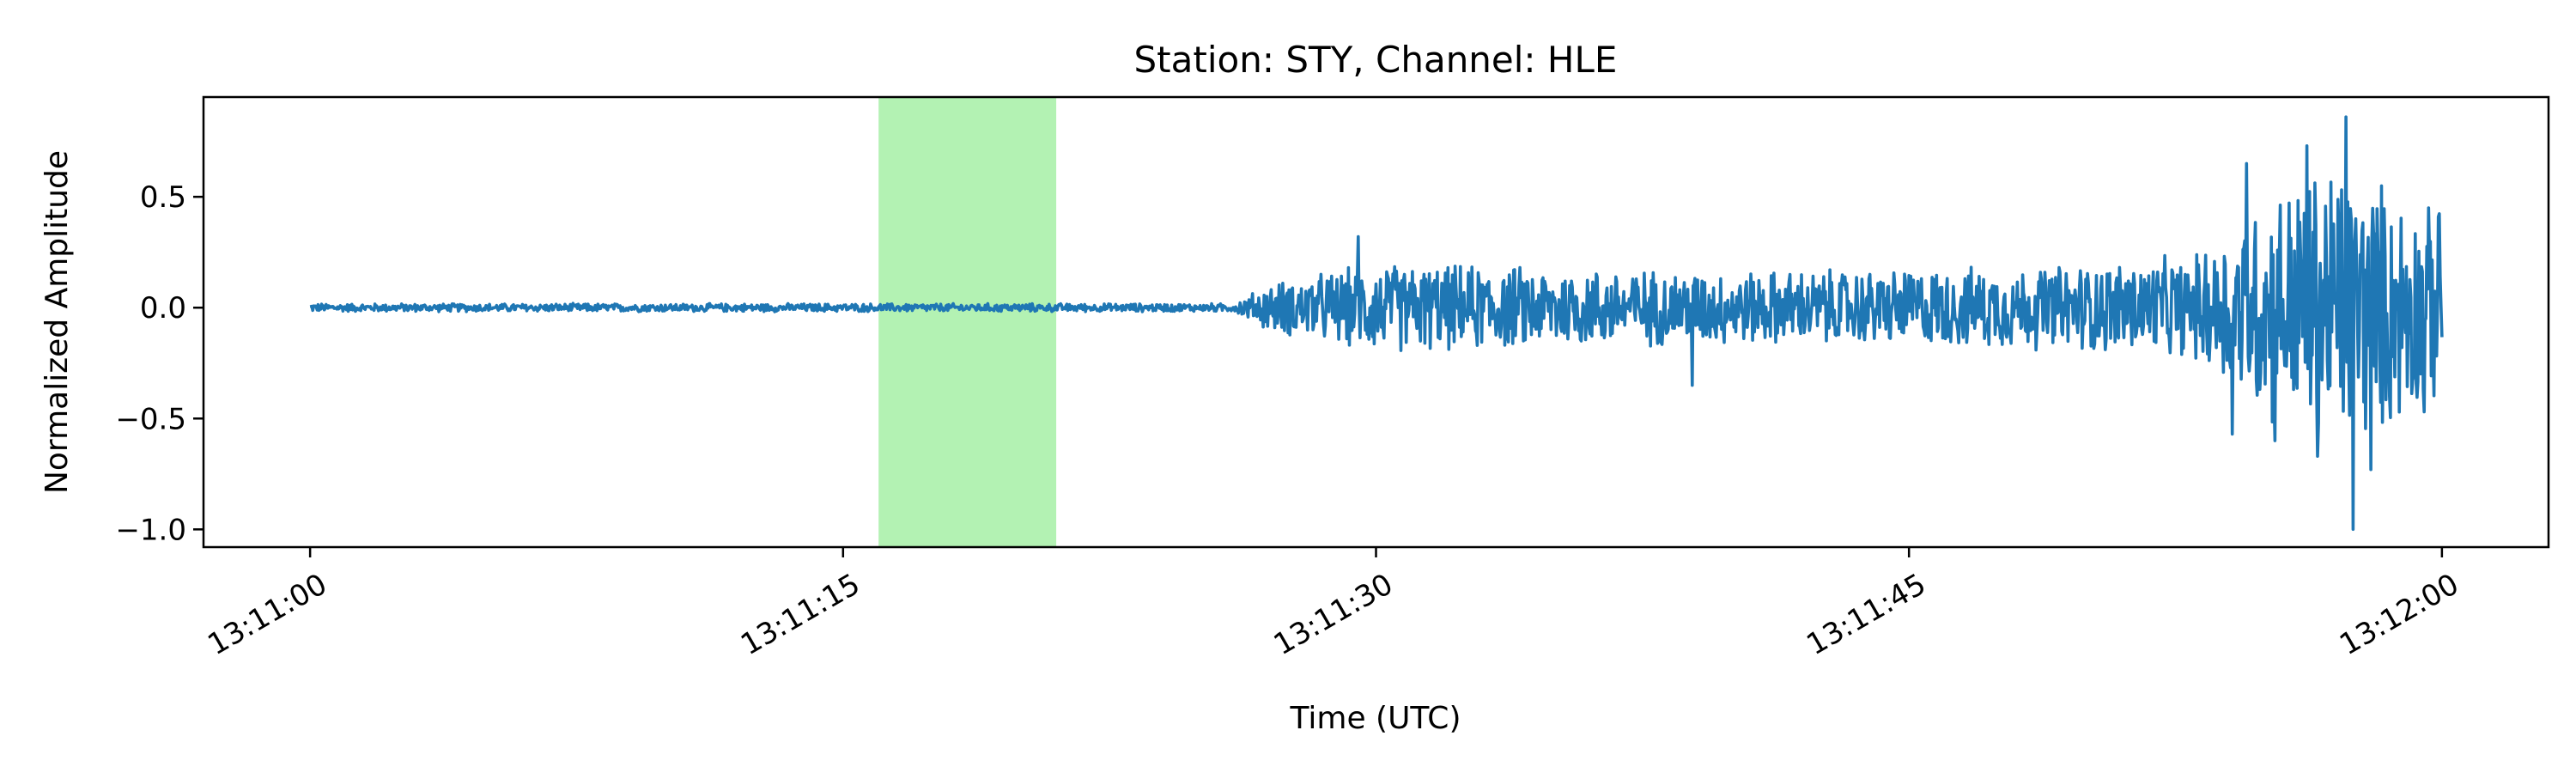 This screenshot has height=773, width=2576. I want to click on y-axis-label: Normalized Amplitude, so click(57, 322).